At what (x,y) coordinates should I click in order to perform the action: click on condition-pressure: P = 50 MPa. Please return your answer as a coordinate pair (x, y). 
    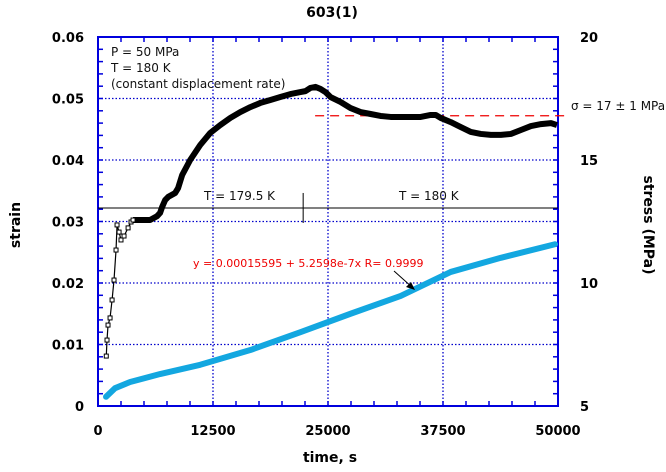
    Looking at the image, I should click on (145, 52).